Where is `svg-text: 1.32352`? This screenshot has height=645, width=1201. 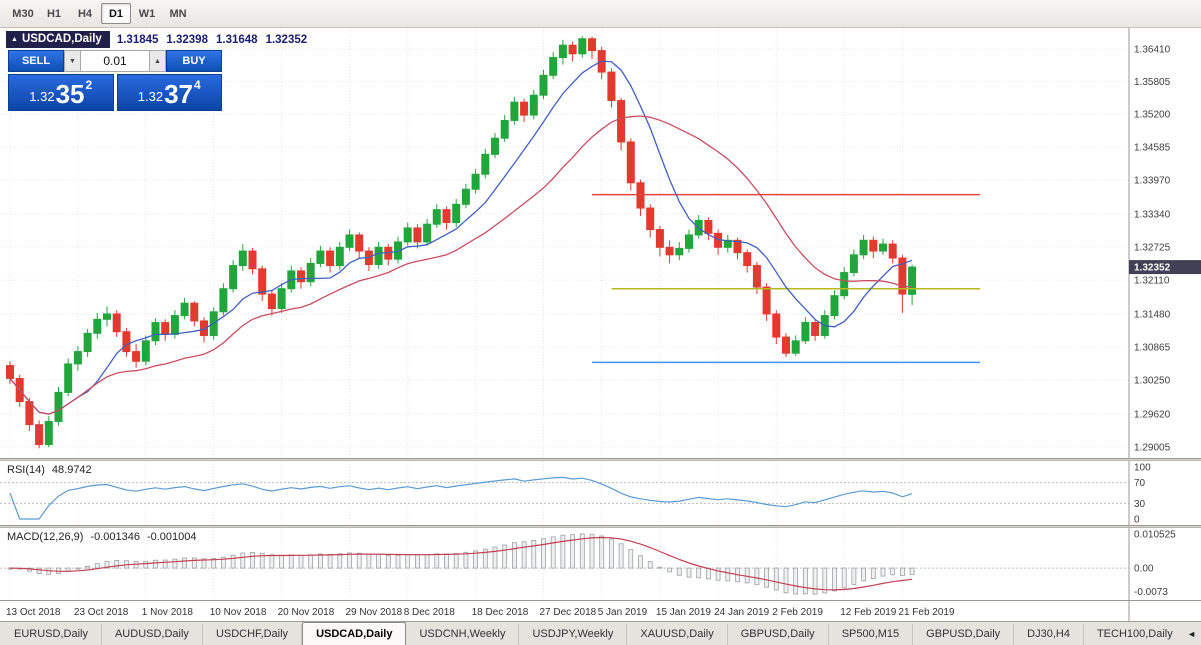 svg-text: 1.32352 is located at coordinates (1152, 268).